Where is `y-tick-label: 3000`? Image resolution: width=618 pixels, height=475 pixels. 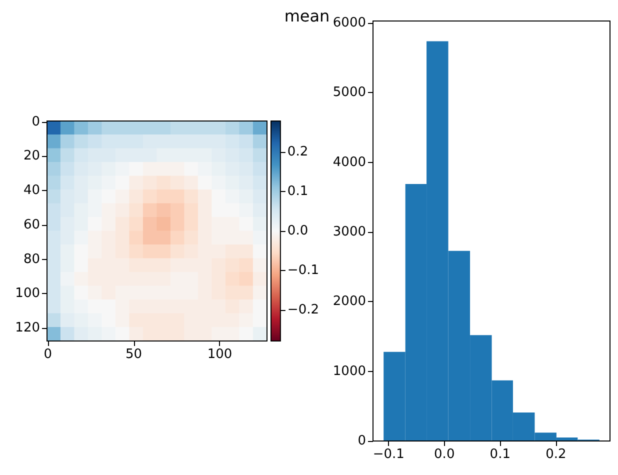
y-tick-label: 3000 is located at coordinates (349, 232).